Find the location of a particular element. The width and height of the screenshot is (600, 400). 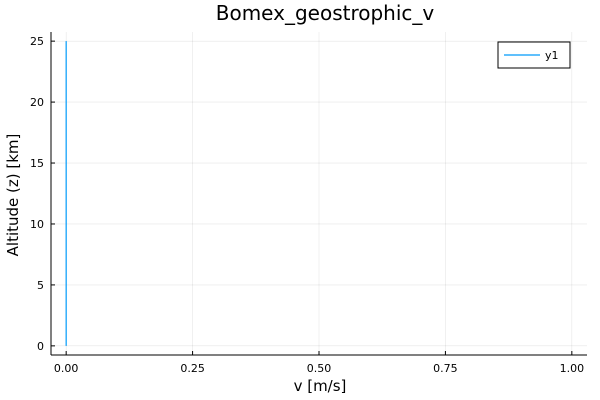

chart-title: Bomex_geostrophic_v is located at coordinates (325, 13).